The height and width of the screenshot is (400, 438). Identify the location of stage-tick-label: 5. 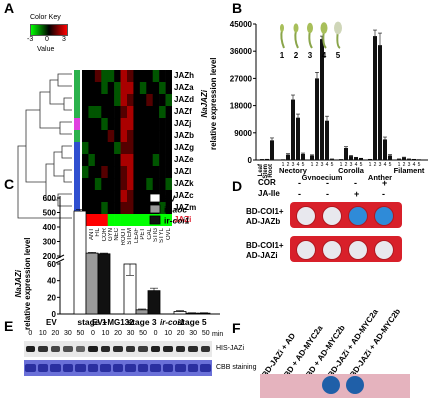
(419, 165).